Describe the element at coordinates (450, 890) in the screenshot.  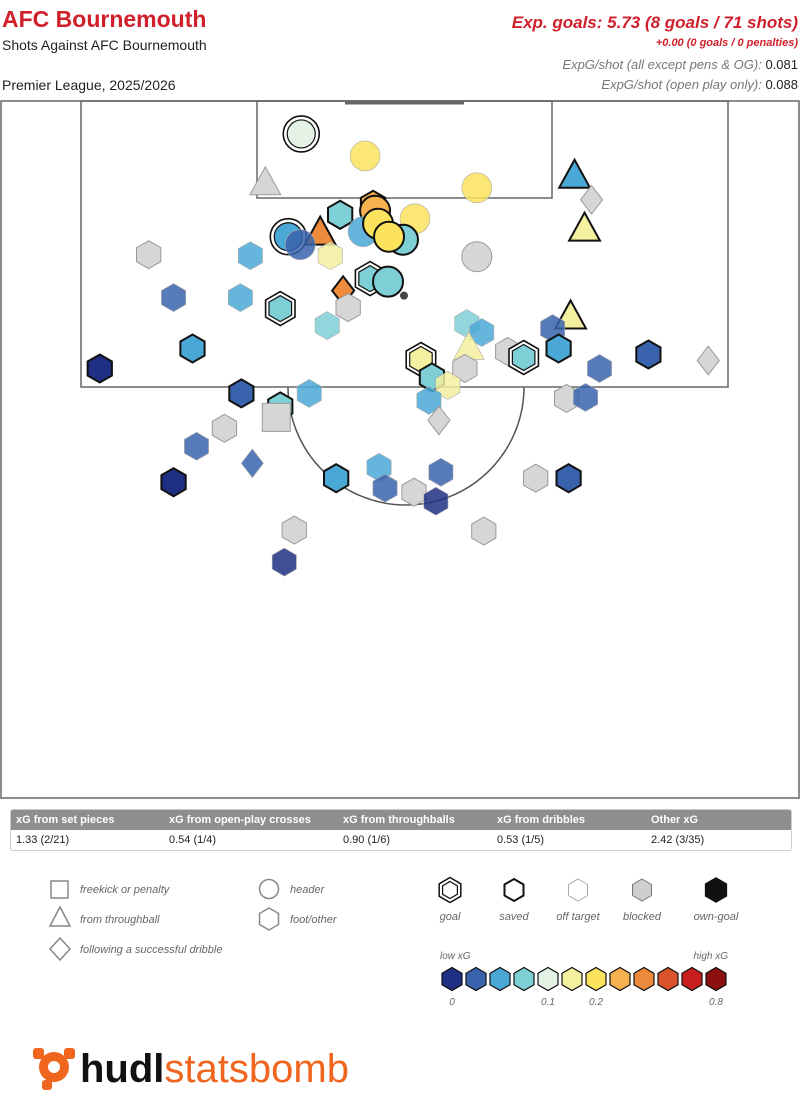
I see `goal-legend-icon` at that location.